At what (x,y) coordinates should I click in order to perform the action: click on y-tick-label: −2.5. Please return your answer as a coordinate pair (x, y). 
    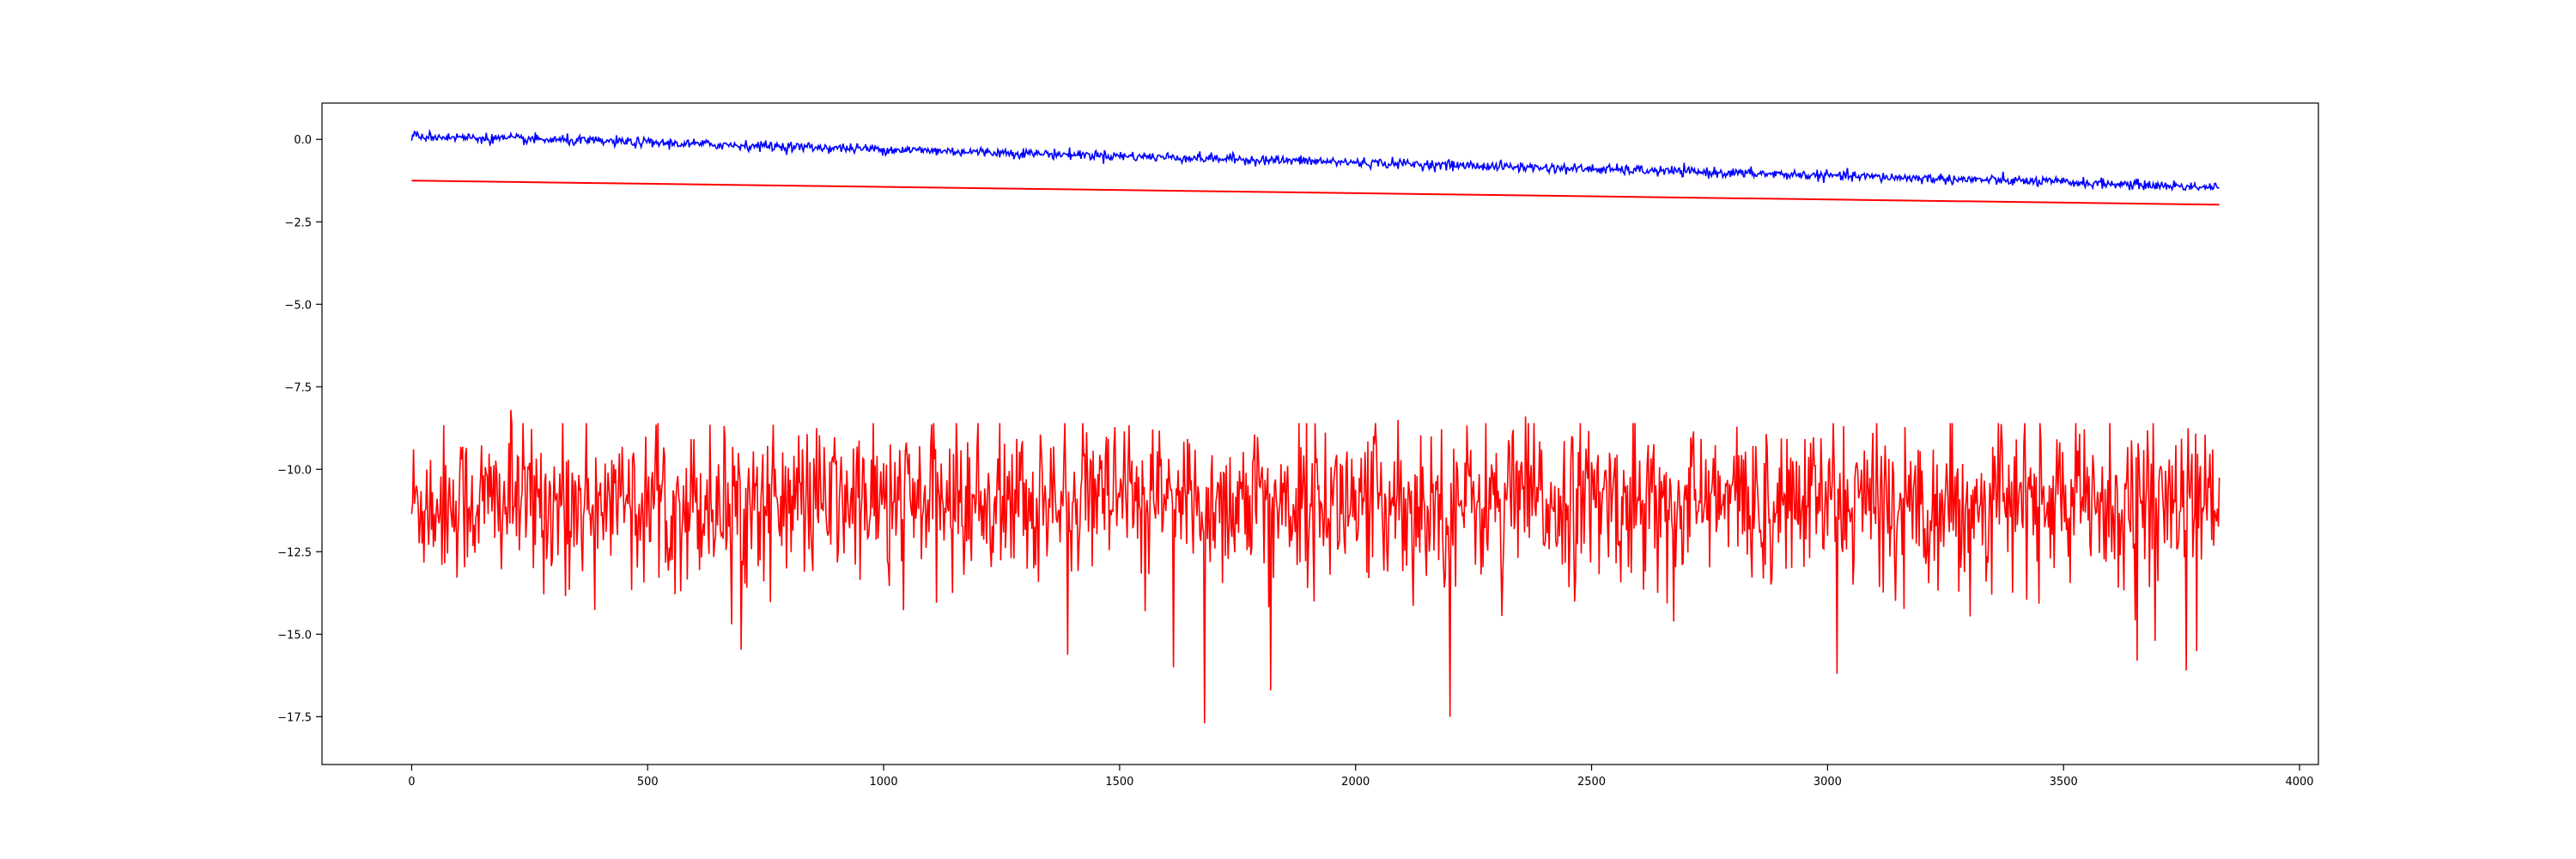
    Looking at the image, I should click on (298, 222).